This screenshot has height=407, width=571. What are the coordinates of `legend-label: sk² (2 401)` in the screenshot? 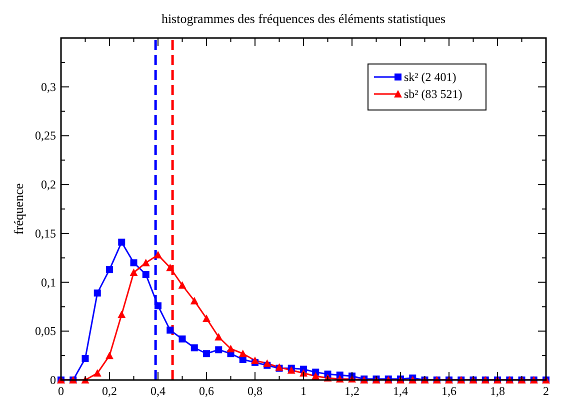 It's located at (430, 77).